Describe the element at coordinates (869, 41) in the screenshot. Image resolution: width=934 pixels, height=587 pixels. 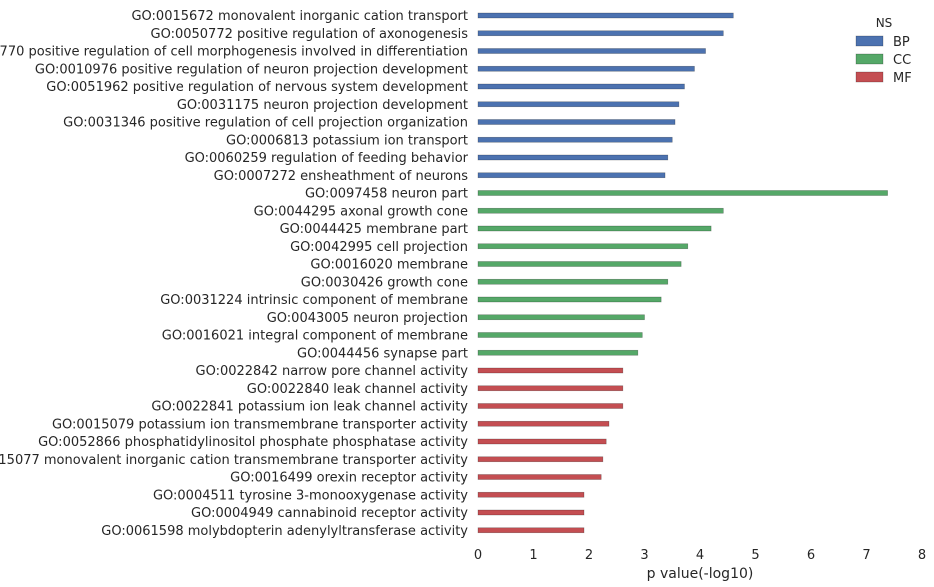
I see `legend-swatch-bp` at that location.